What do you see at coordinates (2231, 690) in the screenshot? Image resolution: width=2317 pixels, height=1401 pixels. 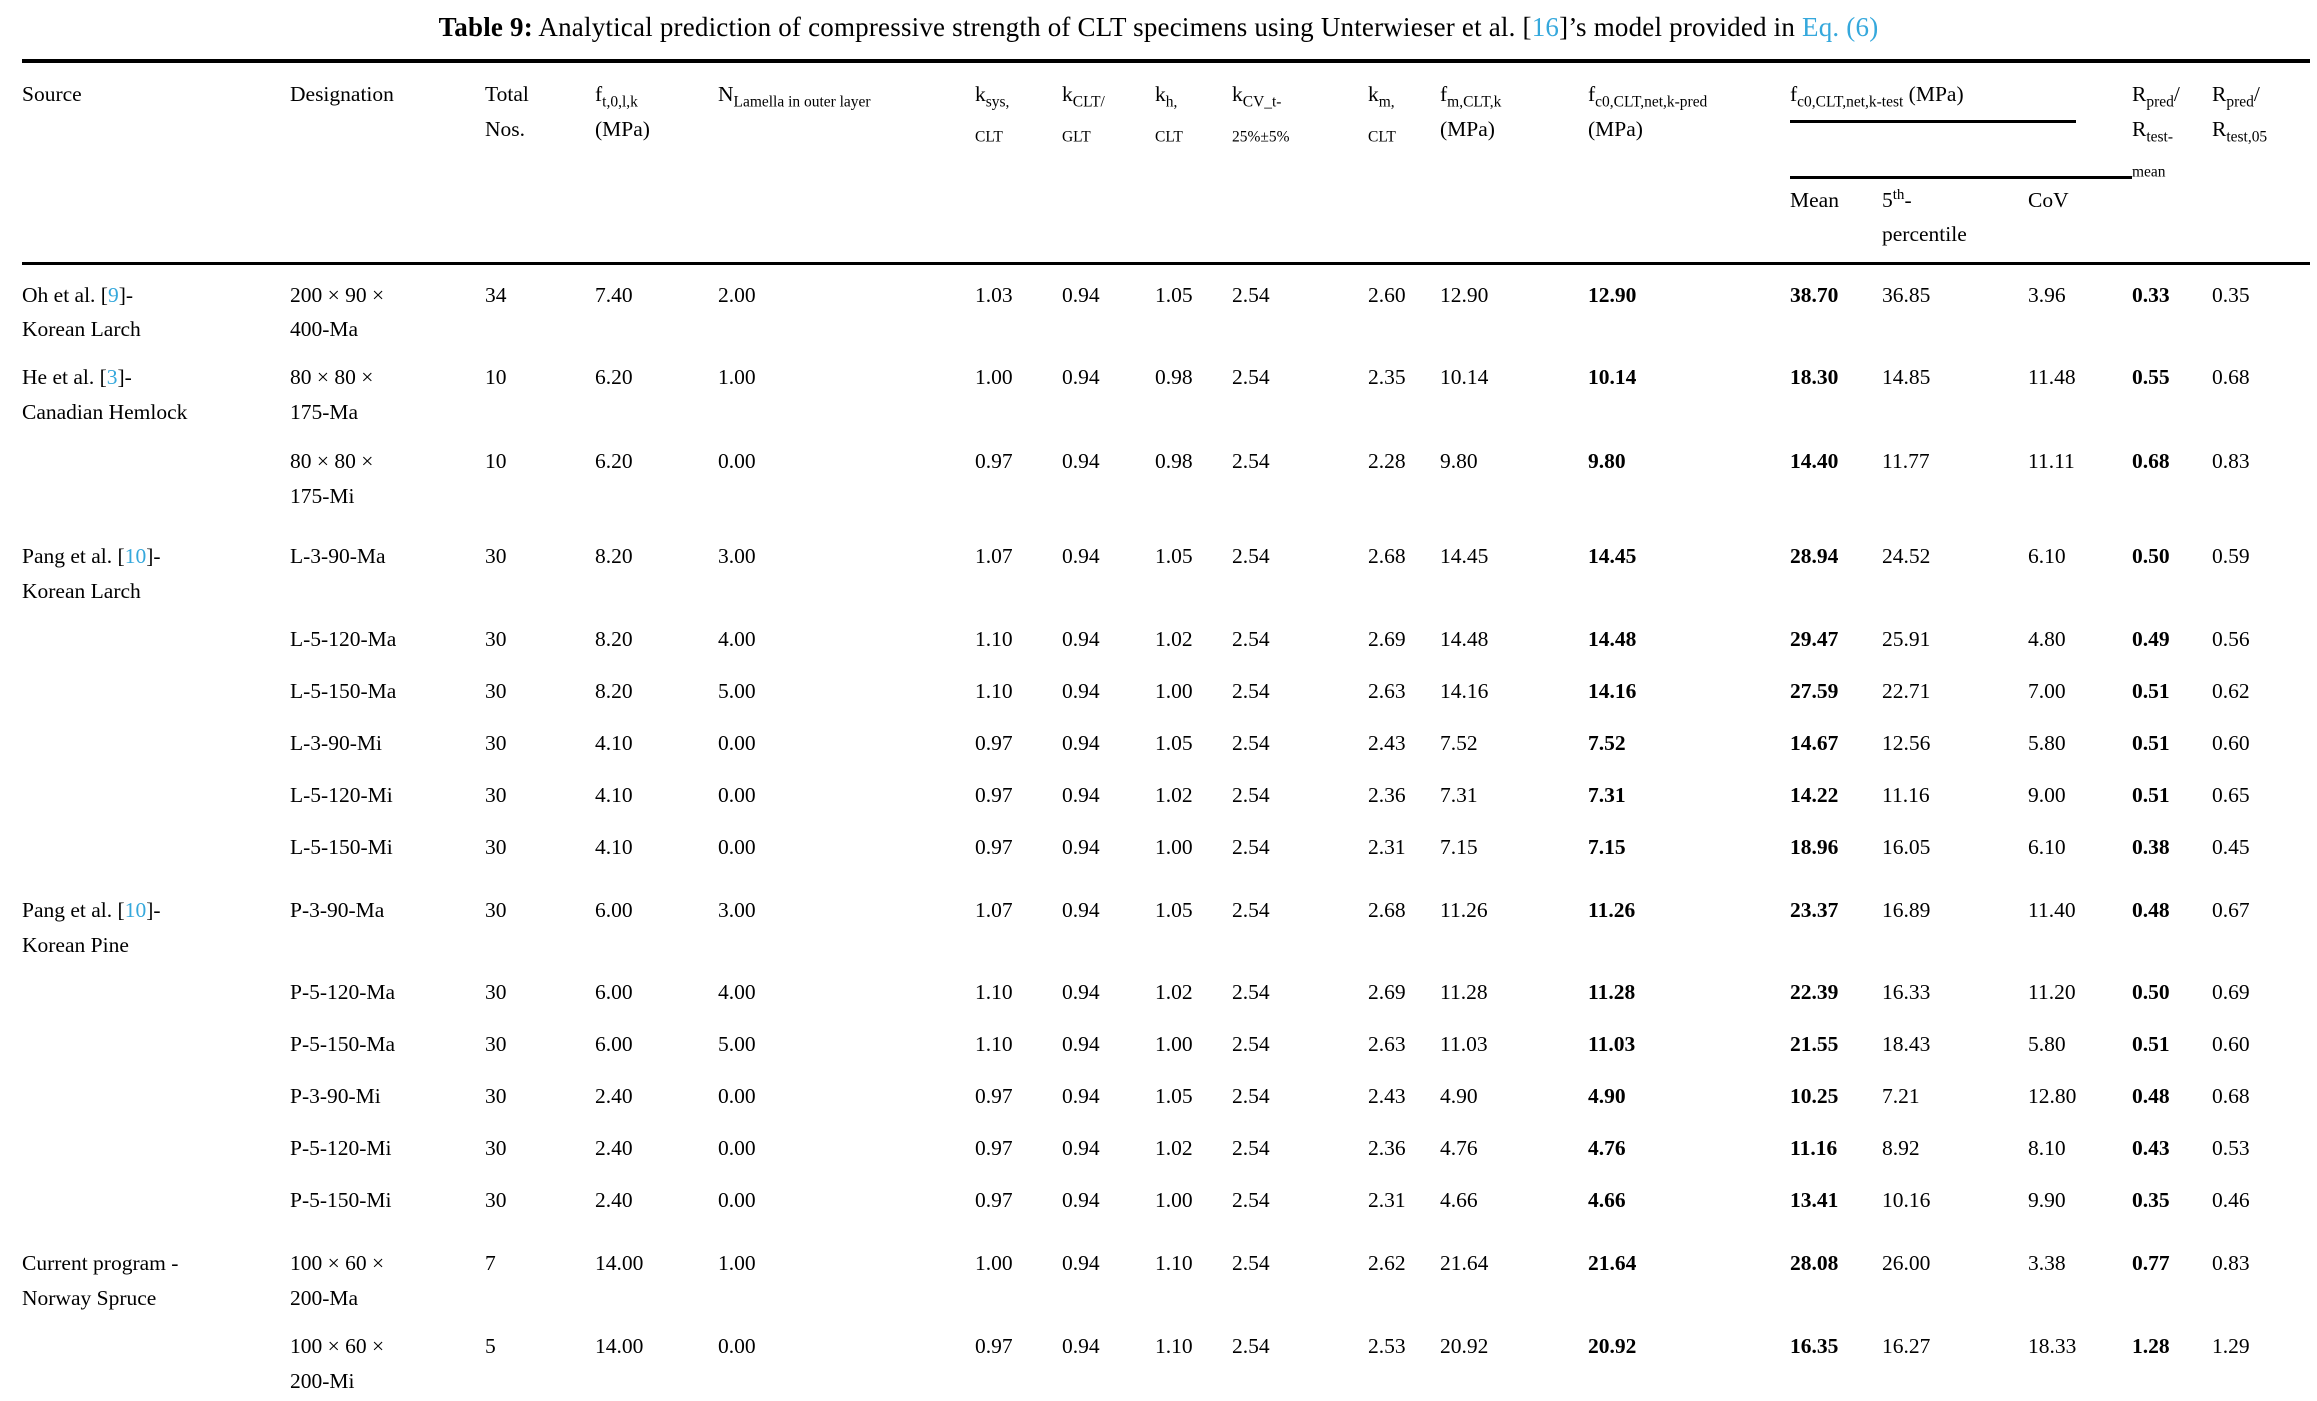 I see `cell-r_05: 0.62` at bounding box center [2231, 690].